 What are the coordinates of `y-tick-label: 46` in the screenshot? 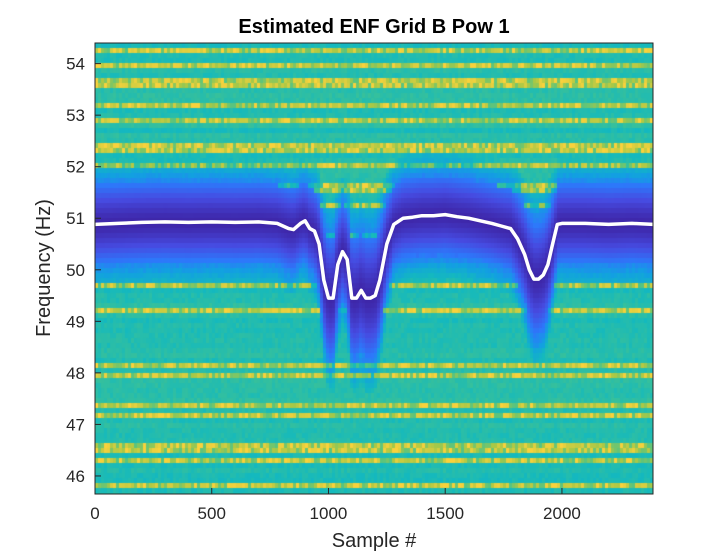 It's located at (75, 476).